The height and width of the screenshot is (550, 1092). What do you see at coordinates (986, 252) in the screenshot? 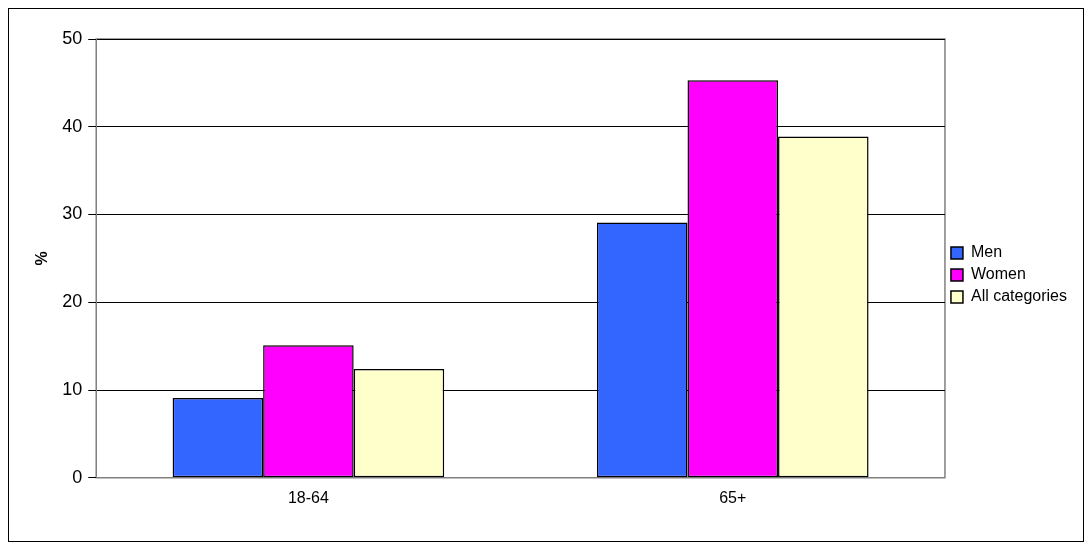
I see `legend-label: Men` at bounding box center [986, 252].